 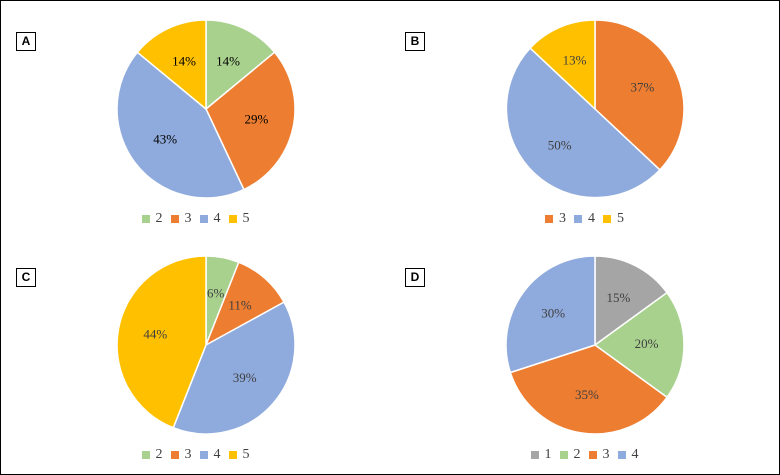 I want to click on pie-chart: 37% 50% 13%, so click(x=595, y=109).